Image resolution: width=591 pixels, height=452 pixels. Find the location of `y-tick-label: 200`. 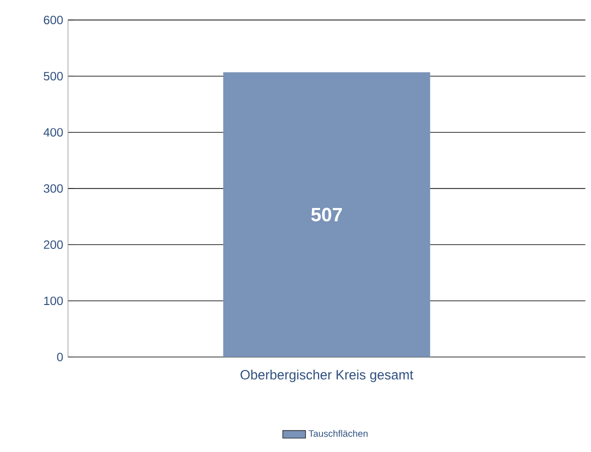

y-tick-label: 200 is located at coordinates (53, 244).